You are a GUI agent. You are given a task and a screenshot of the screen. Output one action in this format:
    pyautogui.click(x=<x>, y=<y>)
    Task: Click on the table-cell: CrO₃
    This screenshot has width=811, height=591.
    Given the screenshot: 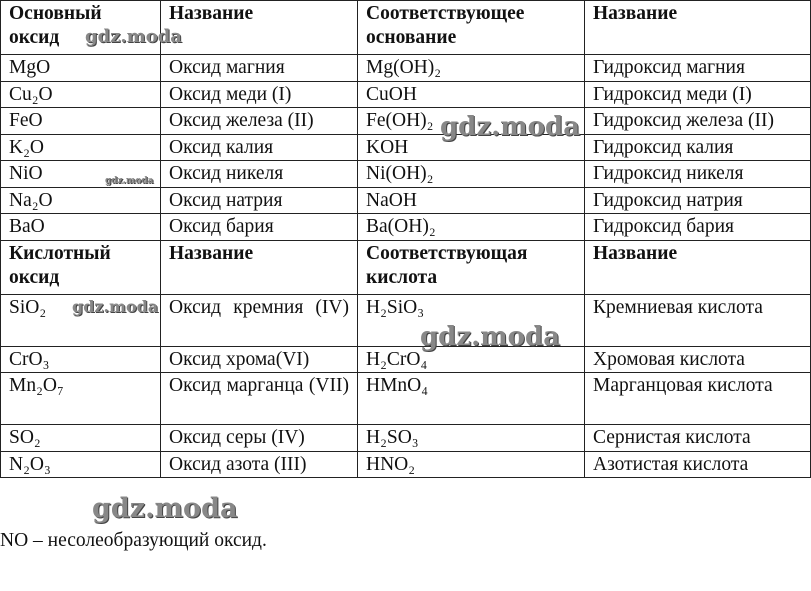 What is the action you would take?
    pyautogui.click(x=80, y=359)
    